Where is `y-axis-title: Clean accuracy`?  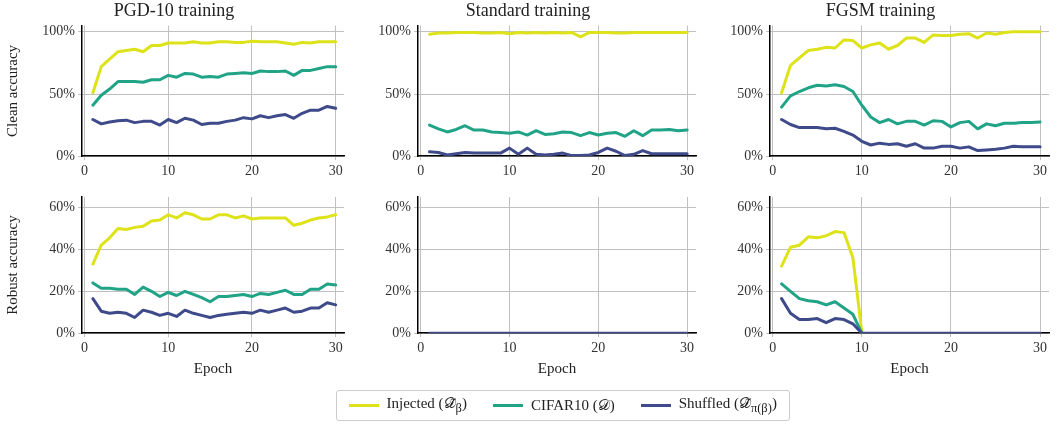
y-axis-title: Clean accuracy is located at coordinates (11, 90).